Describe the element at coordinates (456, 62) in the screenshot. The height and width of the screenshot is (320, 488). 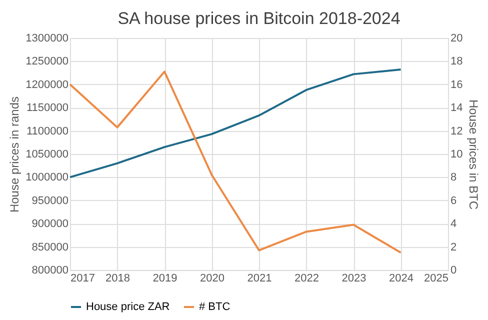
I see `y2-tick-label: 18` at that location.